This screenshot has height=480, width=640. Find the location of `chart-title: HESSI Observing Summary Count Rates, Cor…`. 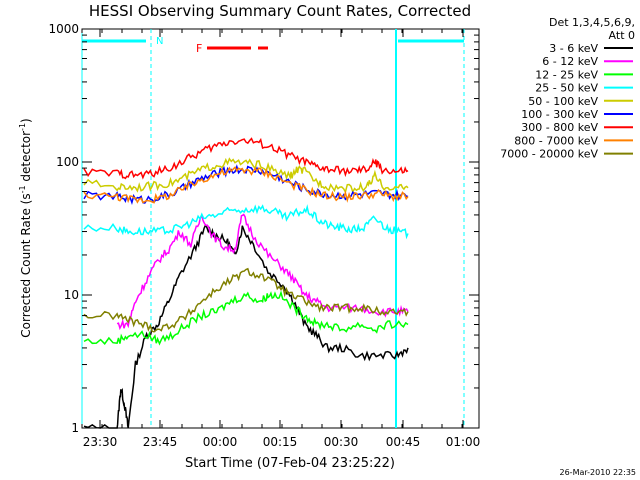

chart-title: HESSI Observing Summary Count Rates, Cor… is located at coordinates (280, 11).